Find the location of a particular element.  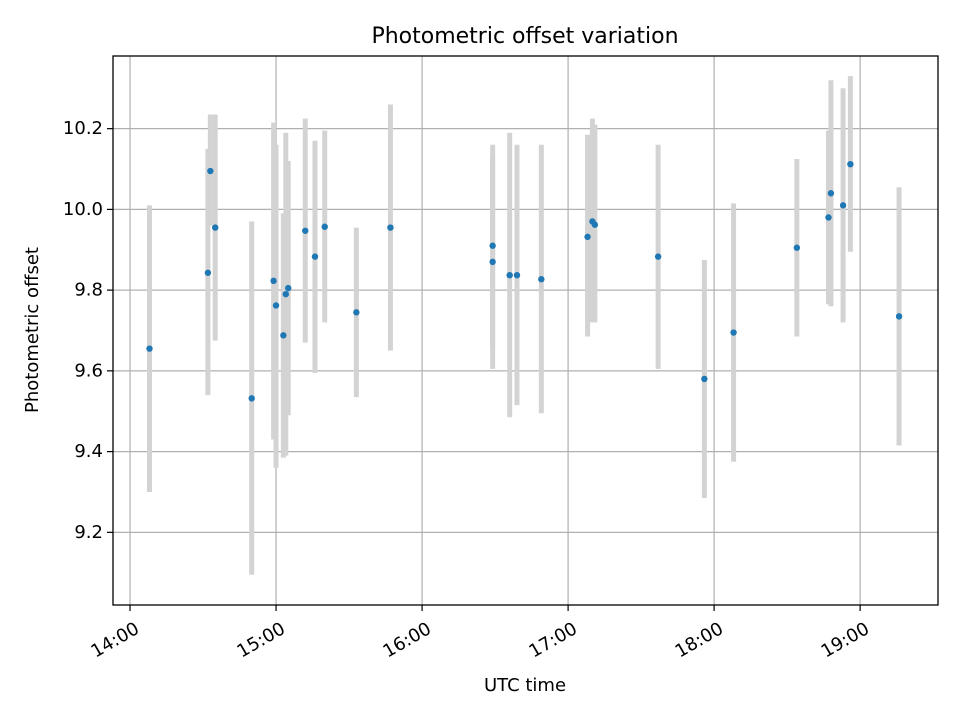

y-tick-label: 9.2 is located at coordinates (88, 532).